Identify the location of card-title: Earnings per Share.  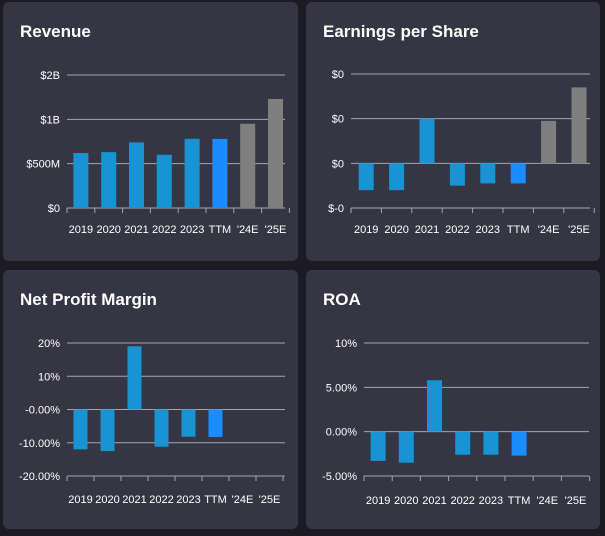
(401, 31).